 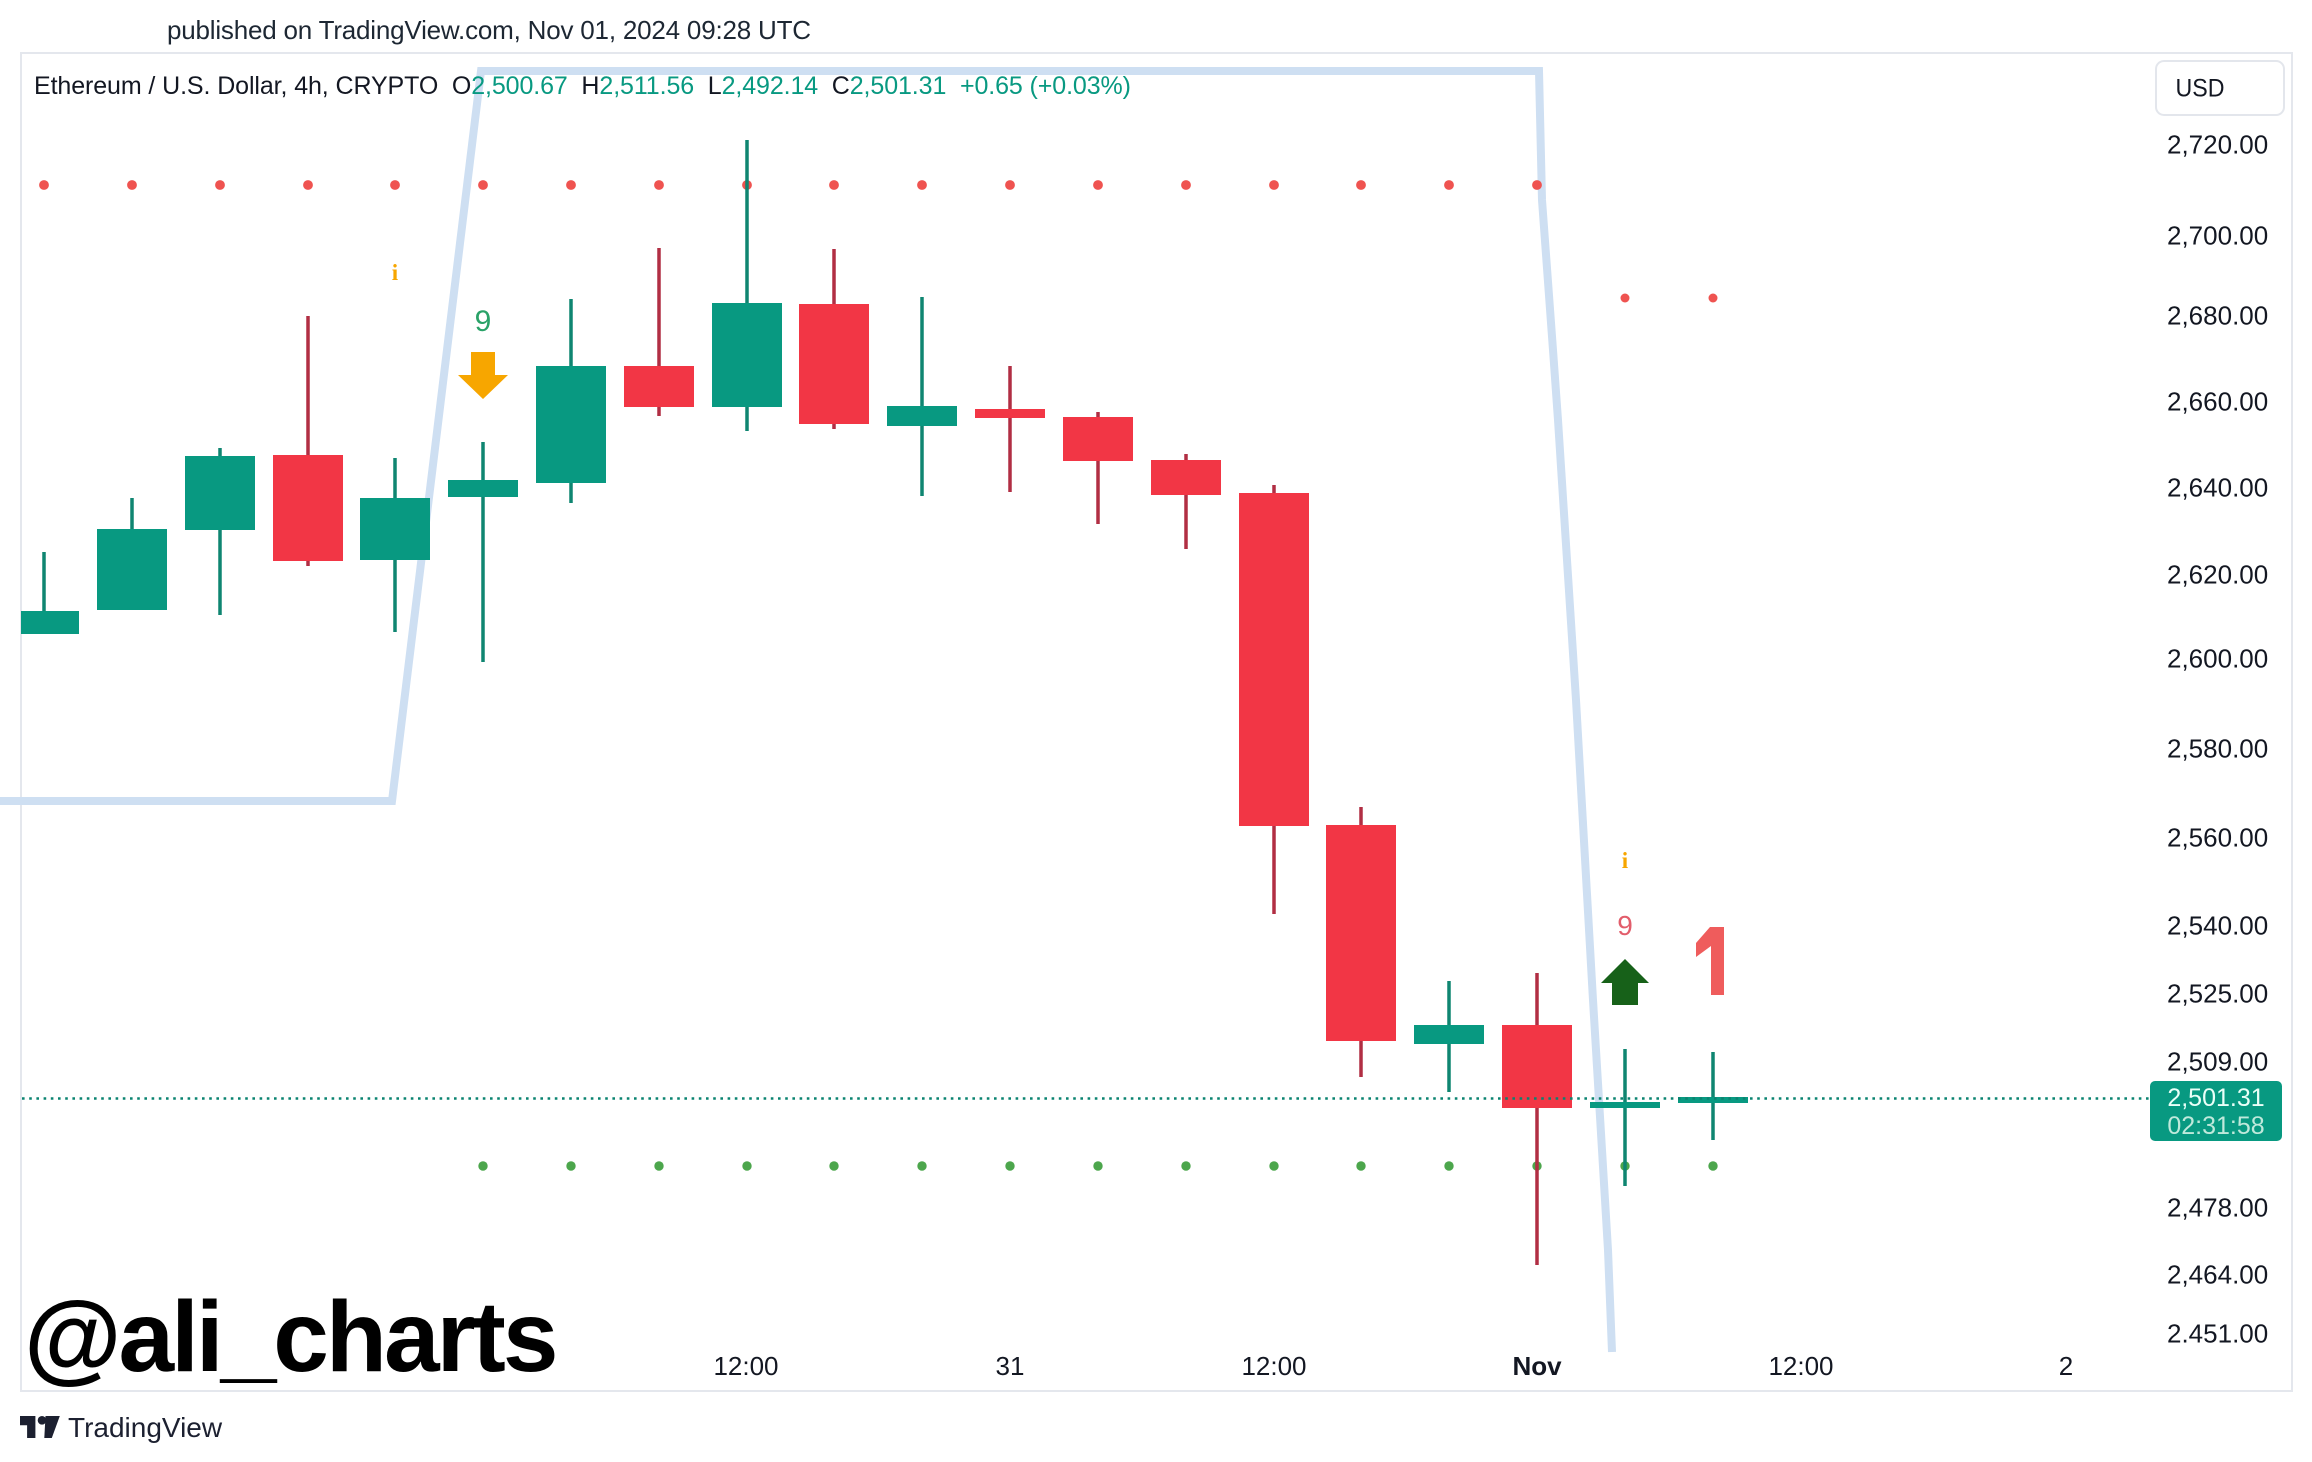 I want to click on svg-text: 2.451.00, so click(x=2217, y=1334).